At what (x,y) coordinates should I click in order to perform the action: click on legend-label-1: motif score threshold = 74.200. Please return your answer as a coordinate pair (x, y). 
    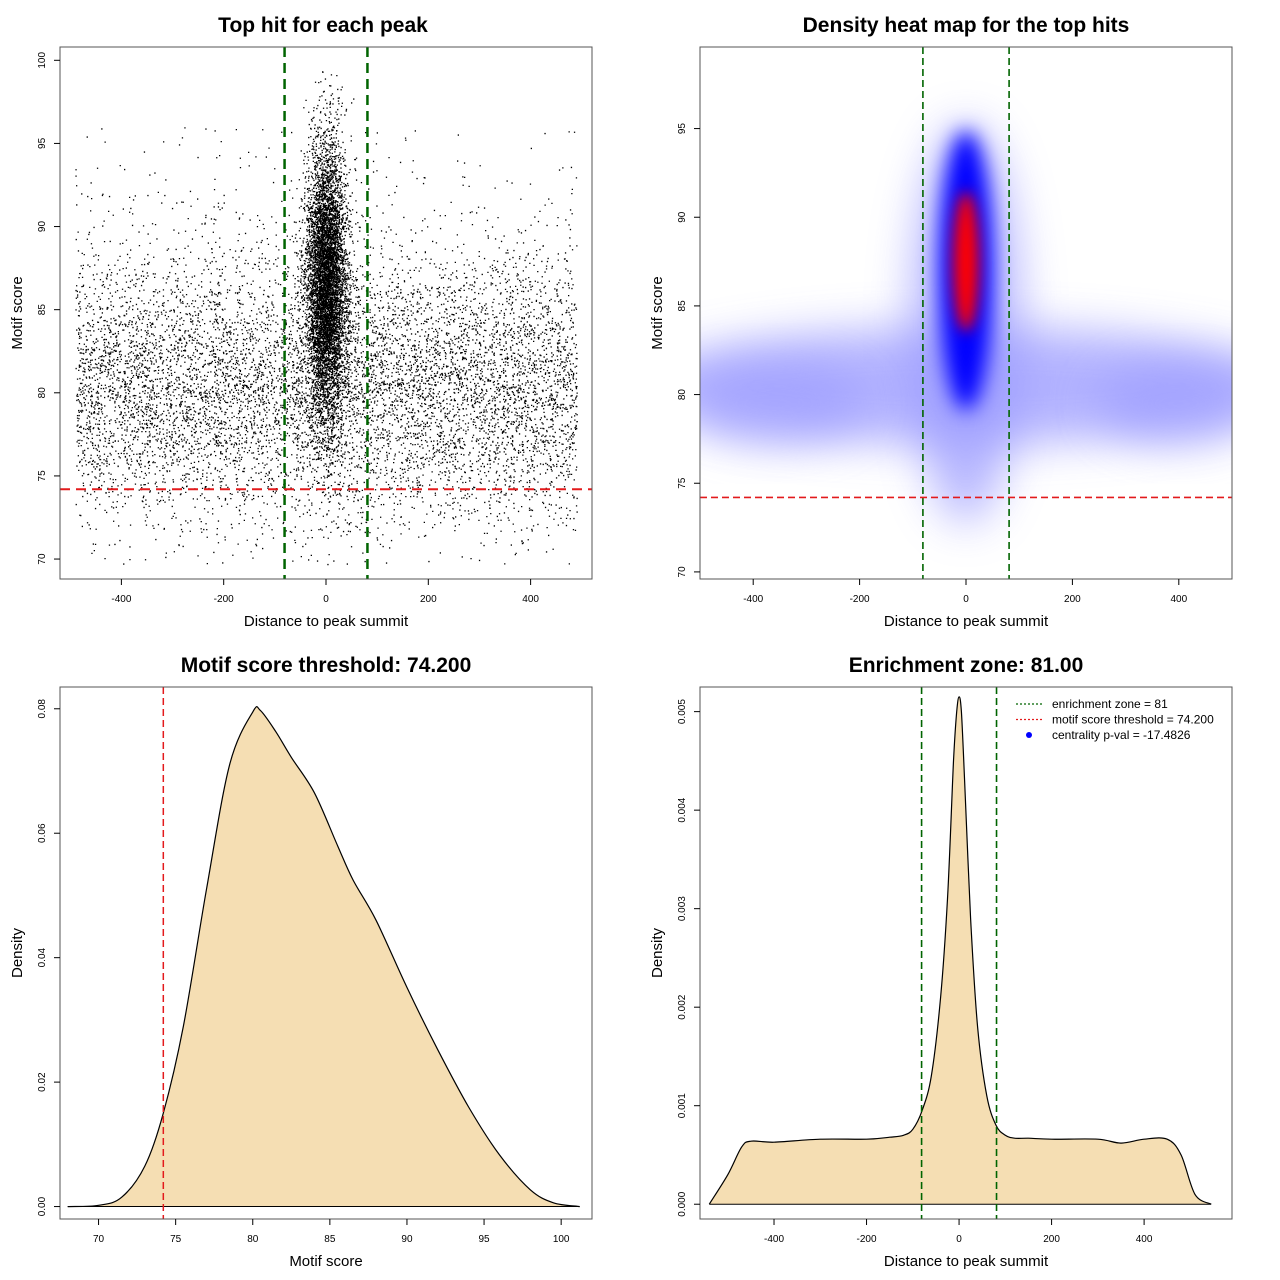
    Looking at the image, I should click on (1133, 720).